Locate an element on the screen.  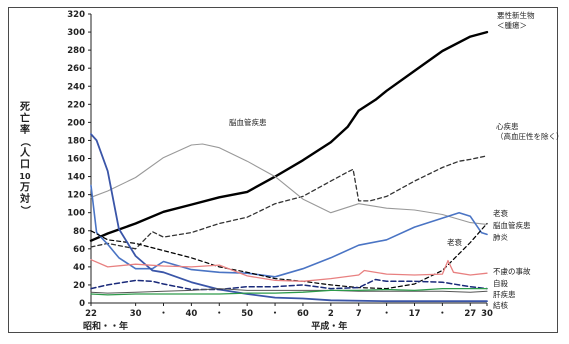
y-axis-label-char: 死 is located at coordinates (25, 107).